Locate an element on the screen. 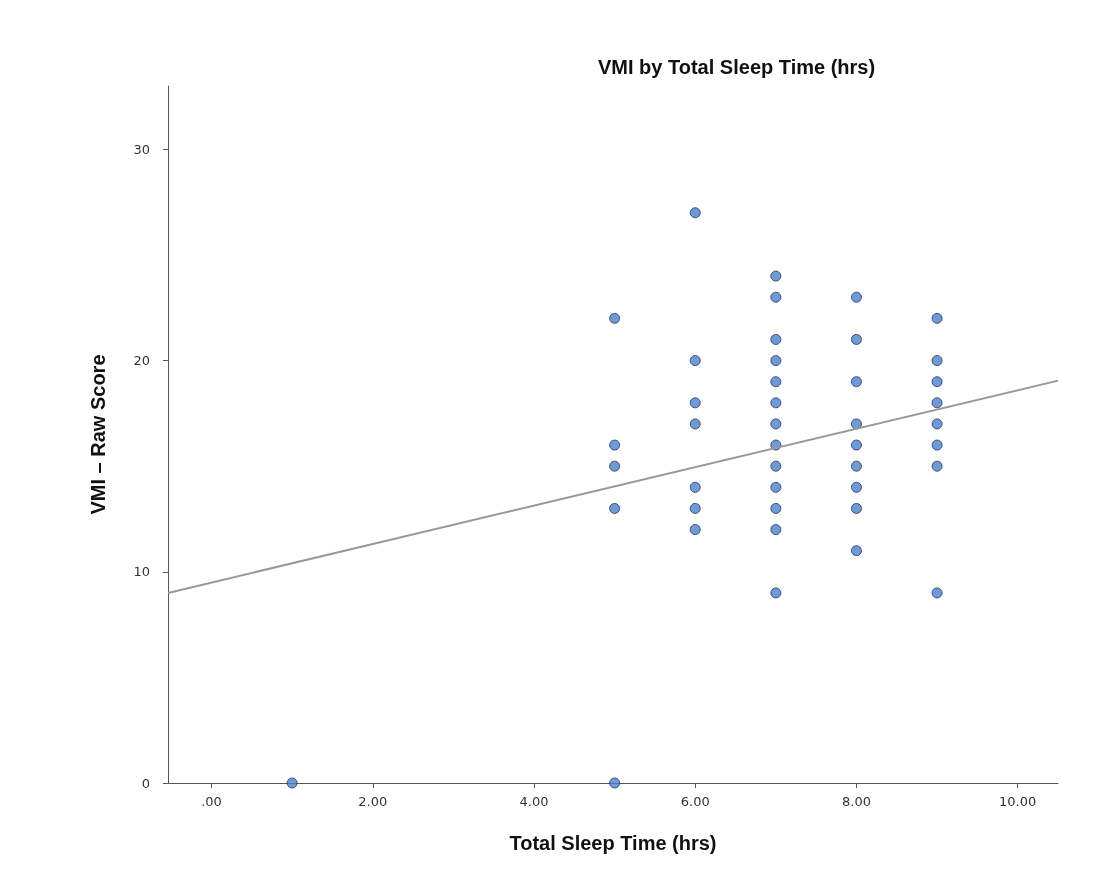 The width and height of the screenshot is (1116, 871). x-tick-label: 6.00 is located at coordinates (695, 801).